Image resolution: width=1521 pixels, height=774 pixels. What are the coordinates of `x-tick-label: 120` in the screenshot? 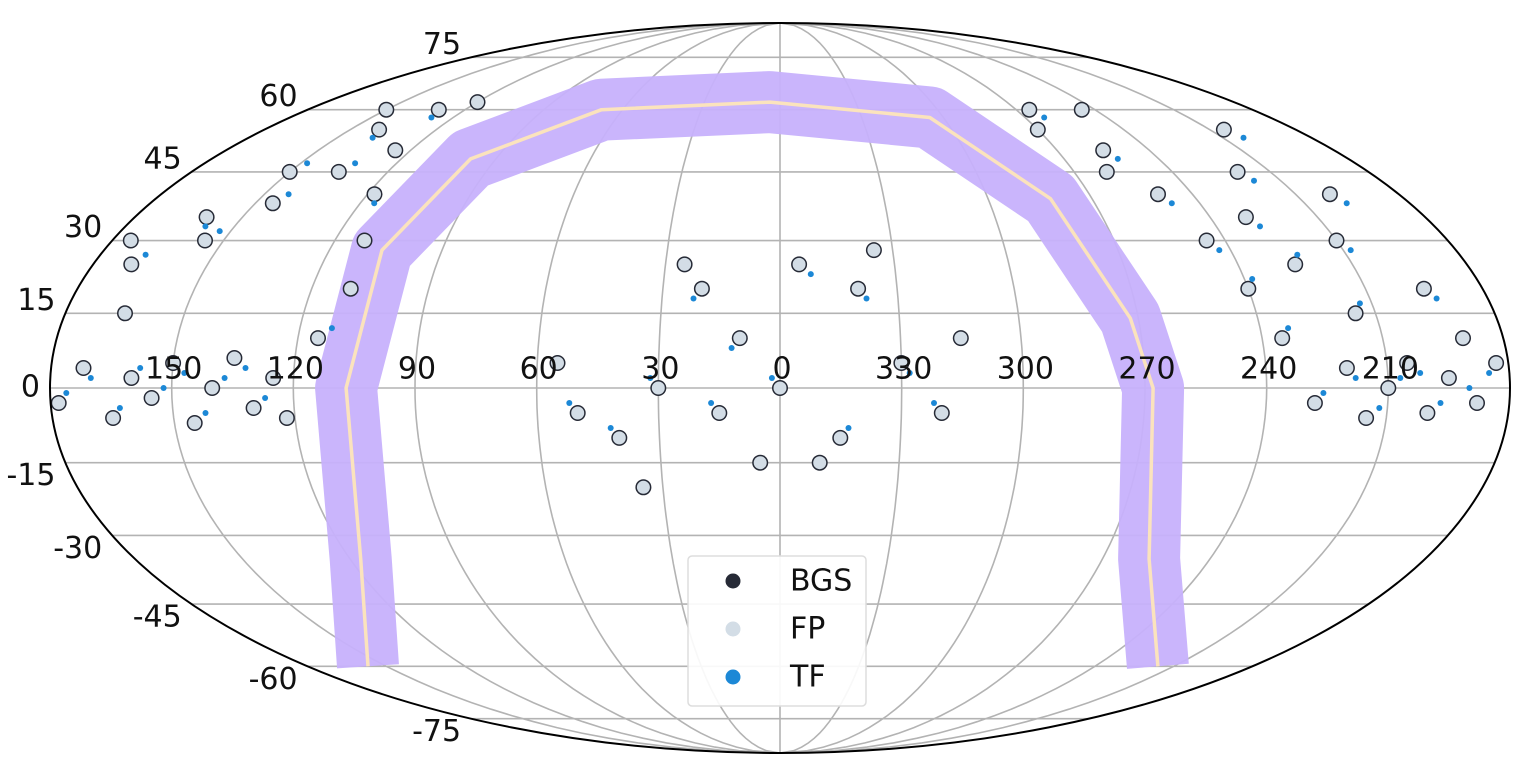 It's located at (295, 369).